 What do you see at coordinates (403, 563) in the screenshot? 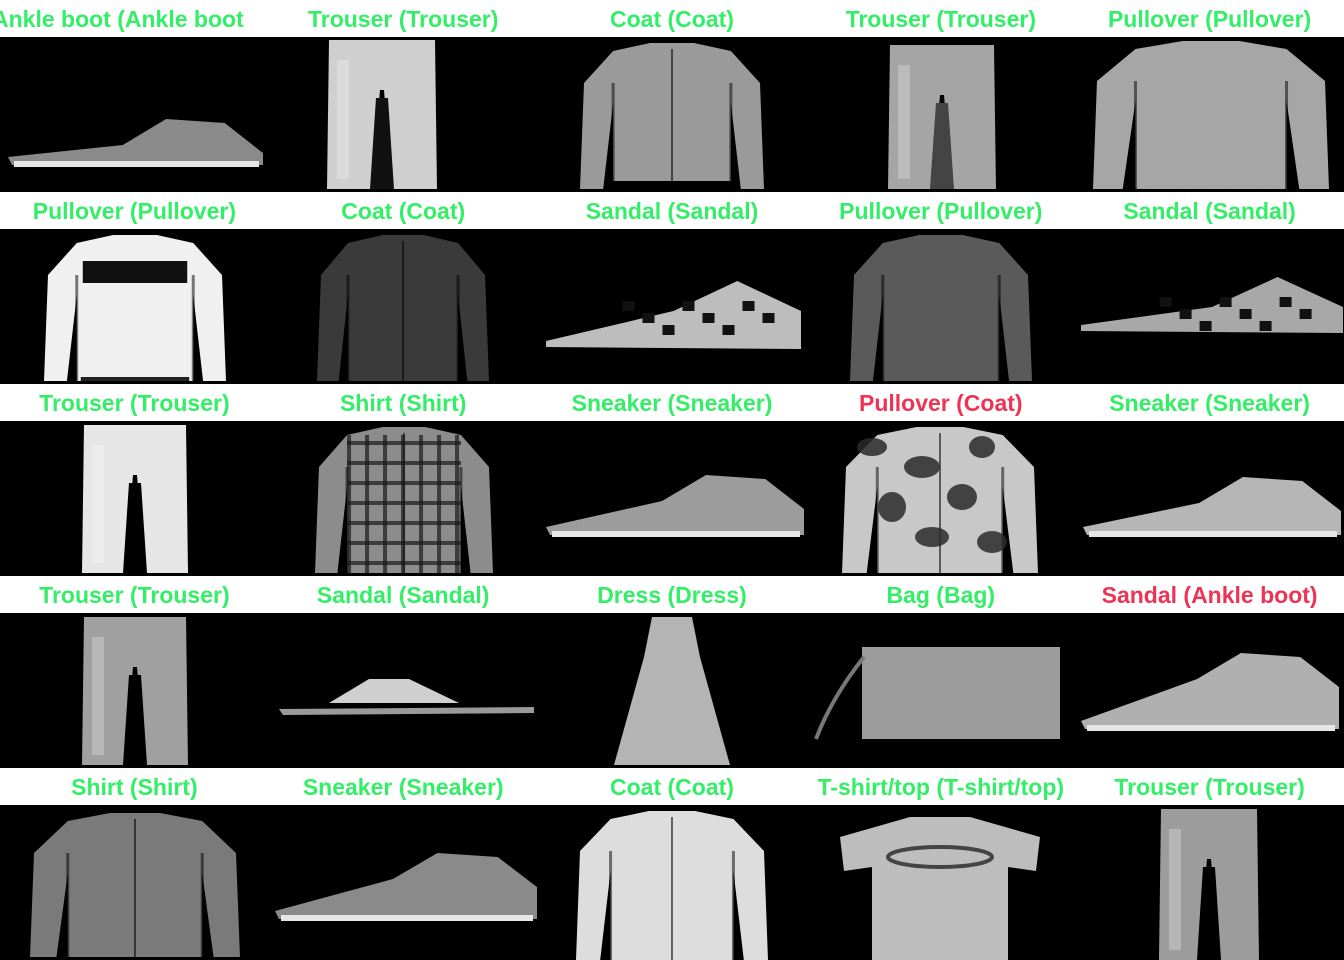
I see `plaid-h` at bounding box center [403, 563].